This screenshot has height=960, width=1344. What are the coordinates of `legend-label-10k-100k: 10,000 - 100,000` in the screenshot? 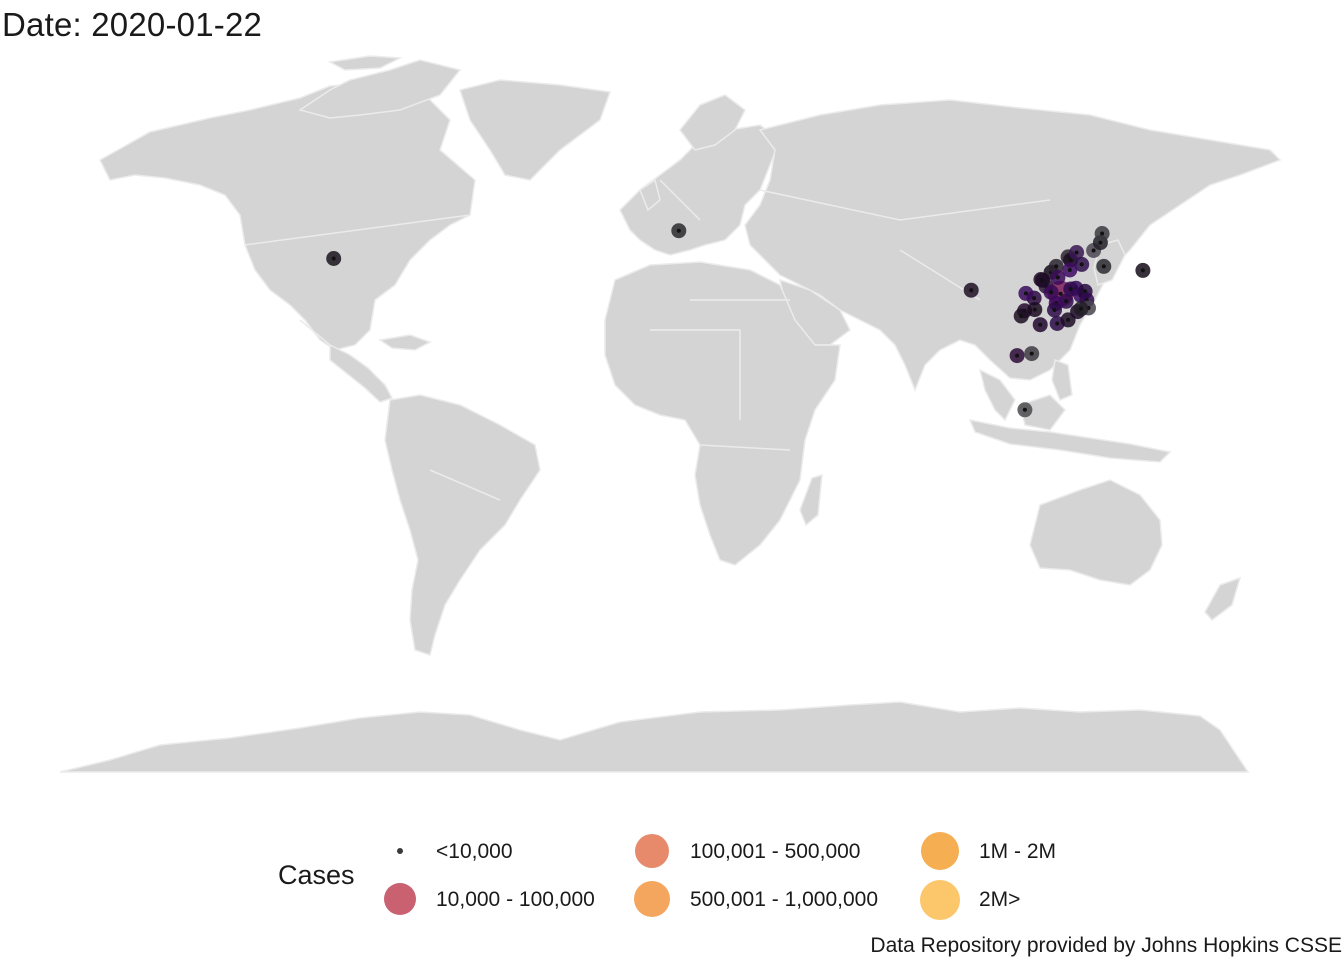 It's located at (515, 899).